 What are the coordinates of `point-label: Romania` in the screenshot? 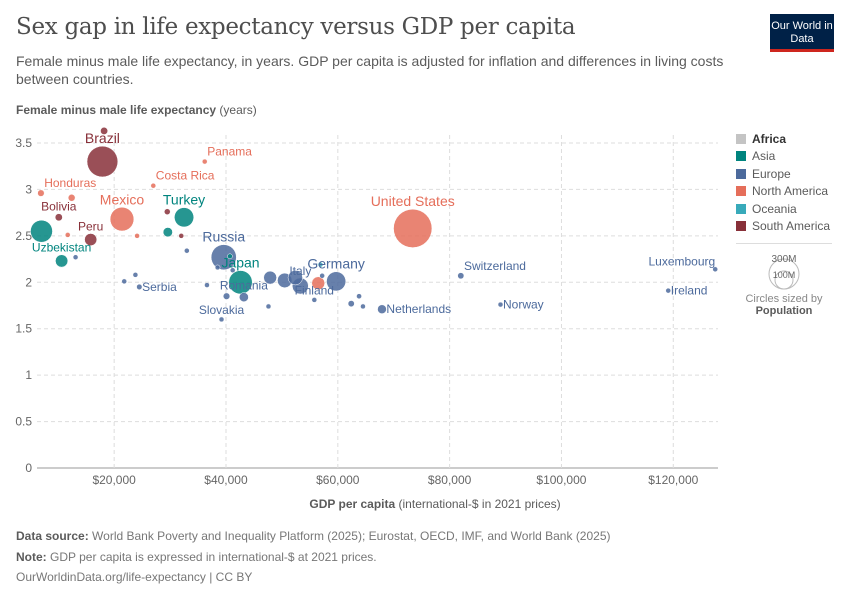 It's located at (244, 286).